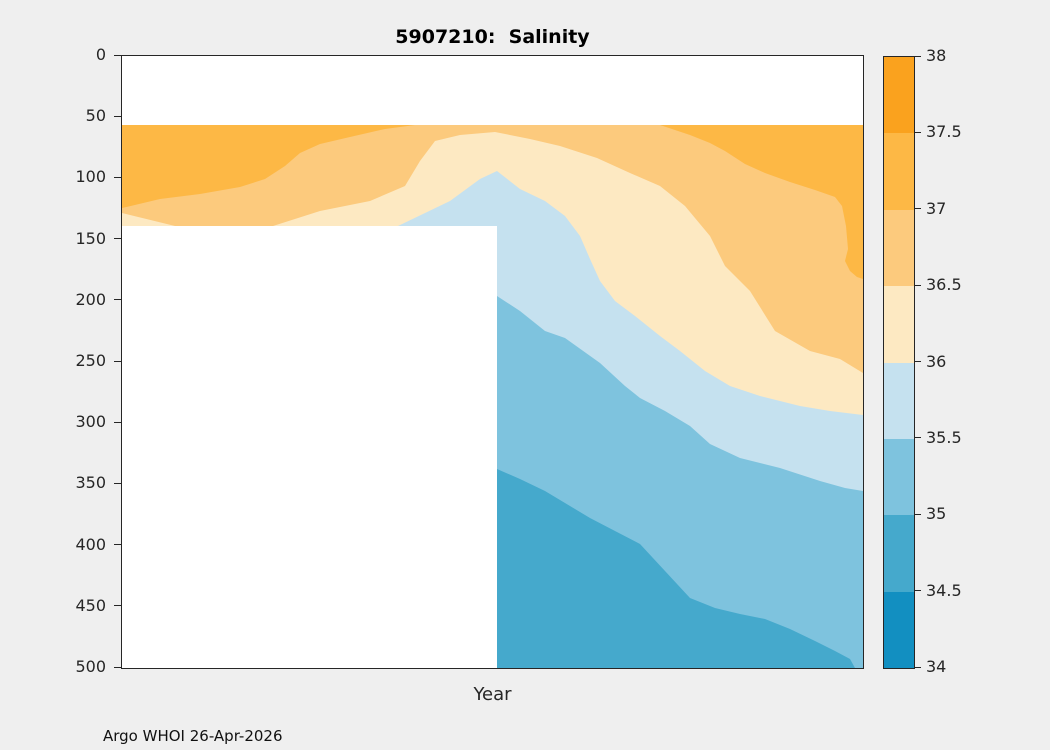 This screenshot has height=750, width=1050. Describe the element at coordinates (95, 116) in the screenshot. I see `y-tick-label: 50` at that location.